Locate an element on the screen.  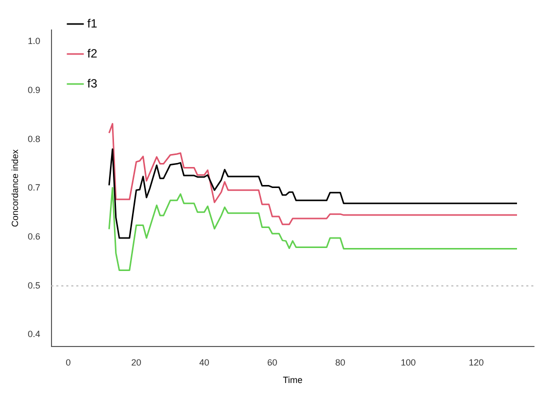
x-tick-label: 40 is located at coordinates (204, 362).